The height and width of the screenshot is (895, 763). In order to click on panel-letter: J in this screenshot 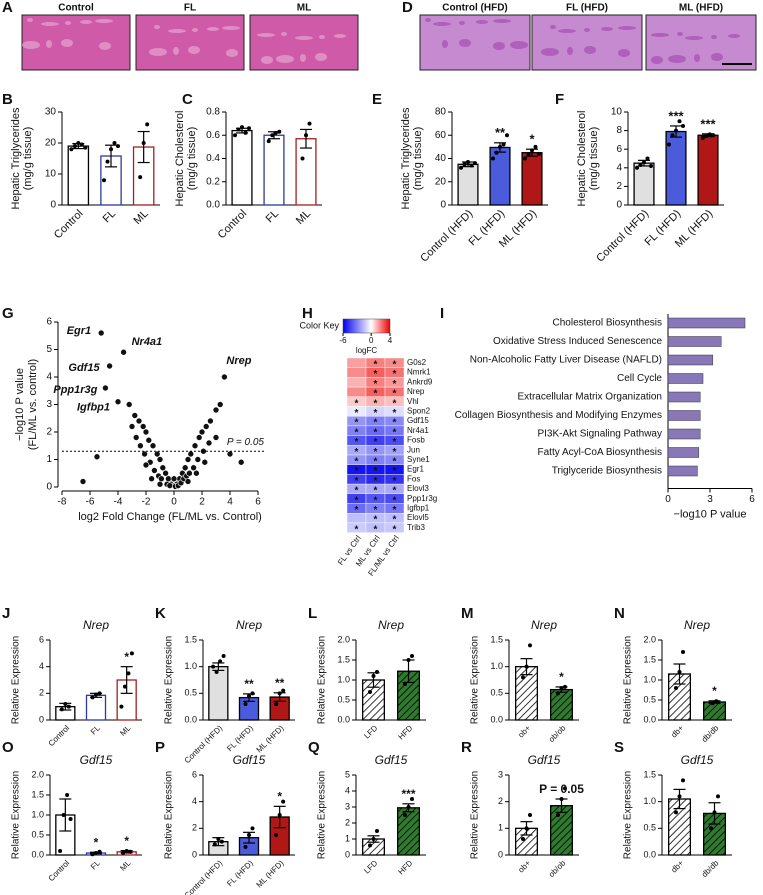, I will do `click(6, 613)`.